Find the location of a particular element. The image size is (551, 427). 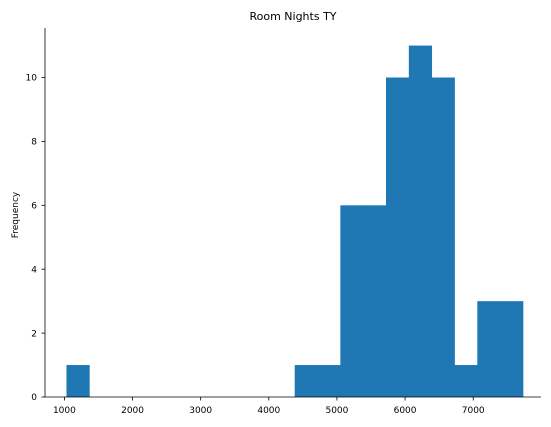

y-axis-label: Frequency is located at coordinates (16, 214).